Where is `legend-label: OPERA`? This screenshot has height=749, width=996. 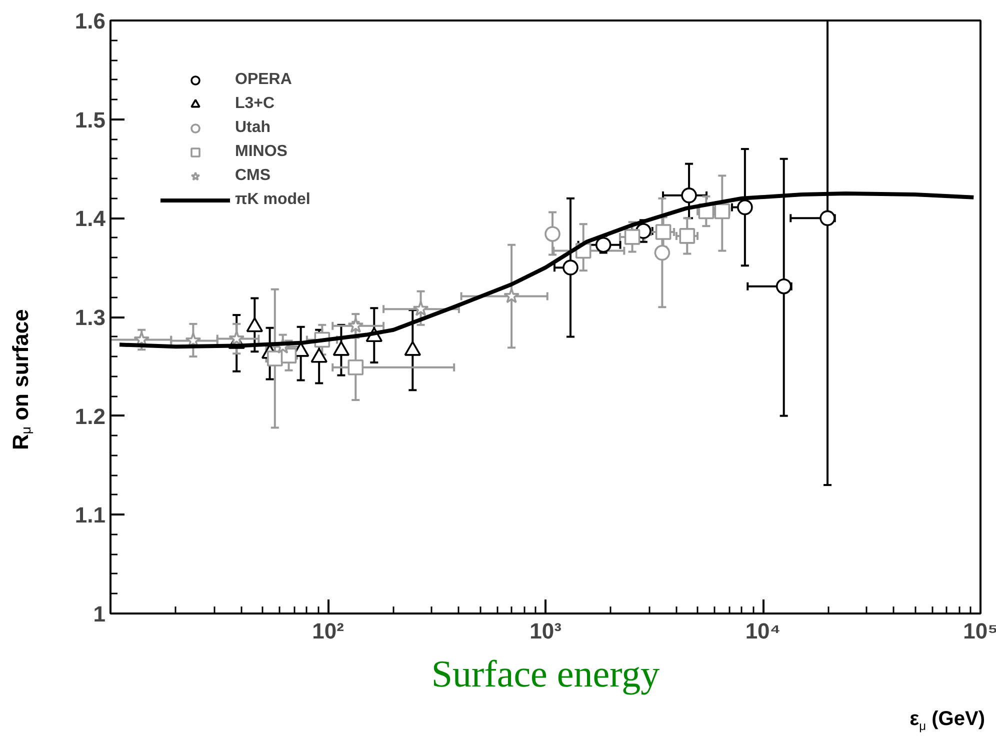
legend-label: OPERA is located at coordinates (263, 80).